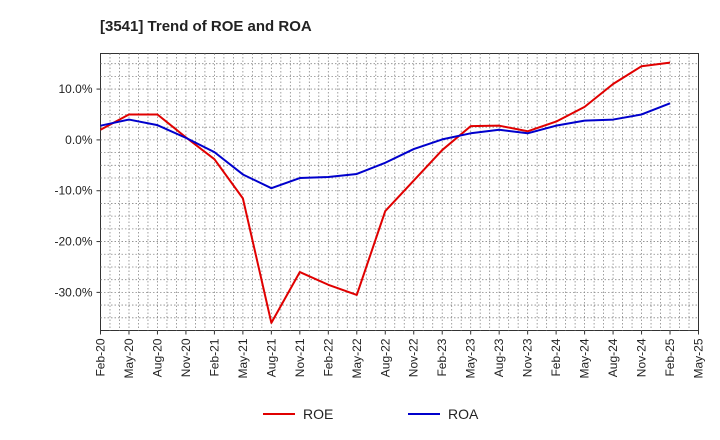  I want to click on x-tick-label: Feb-22, so click(328, 357).